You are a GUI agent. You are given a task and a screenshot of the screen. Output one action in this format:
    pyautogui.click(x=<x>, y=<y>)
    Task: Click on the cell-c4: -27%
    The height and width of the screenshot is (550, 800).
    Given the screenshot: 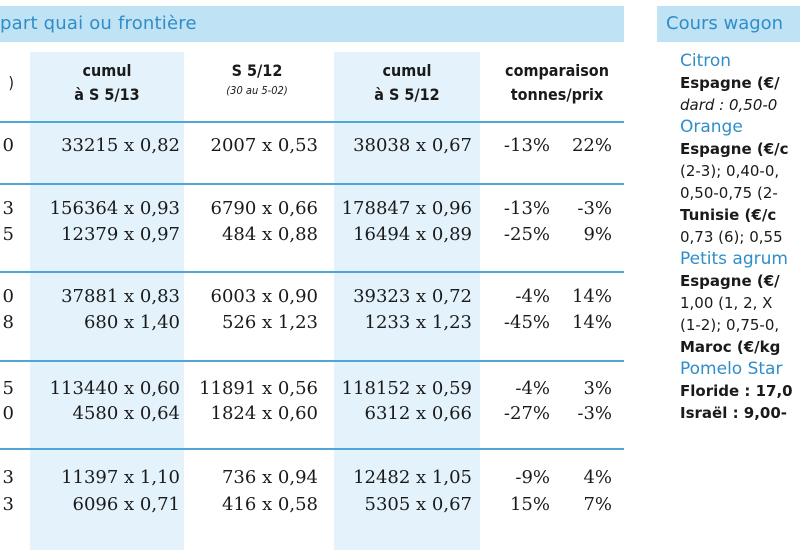 What is the action you would take?
    pyautogui.click(x=526, y=413)
    